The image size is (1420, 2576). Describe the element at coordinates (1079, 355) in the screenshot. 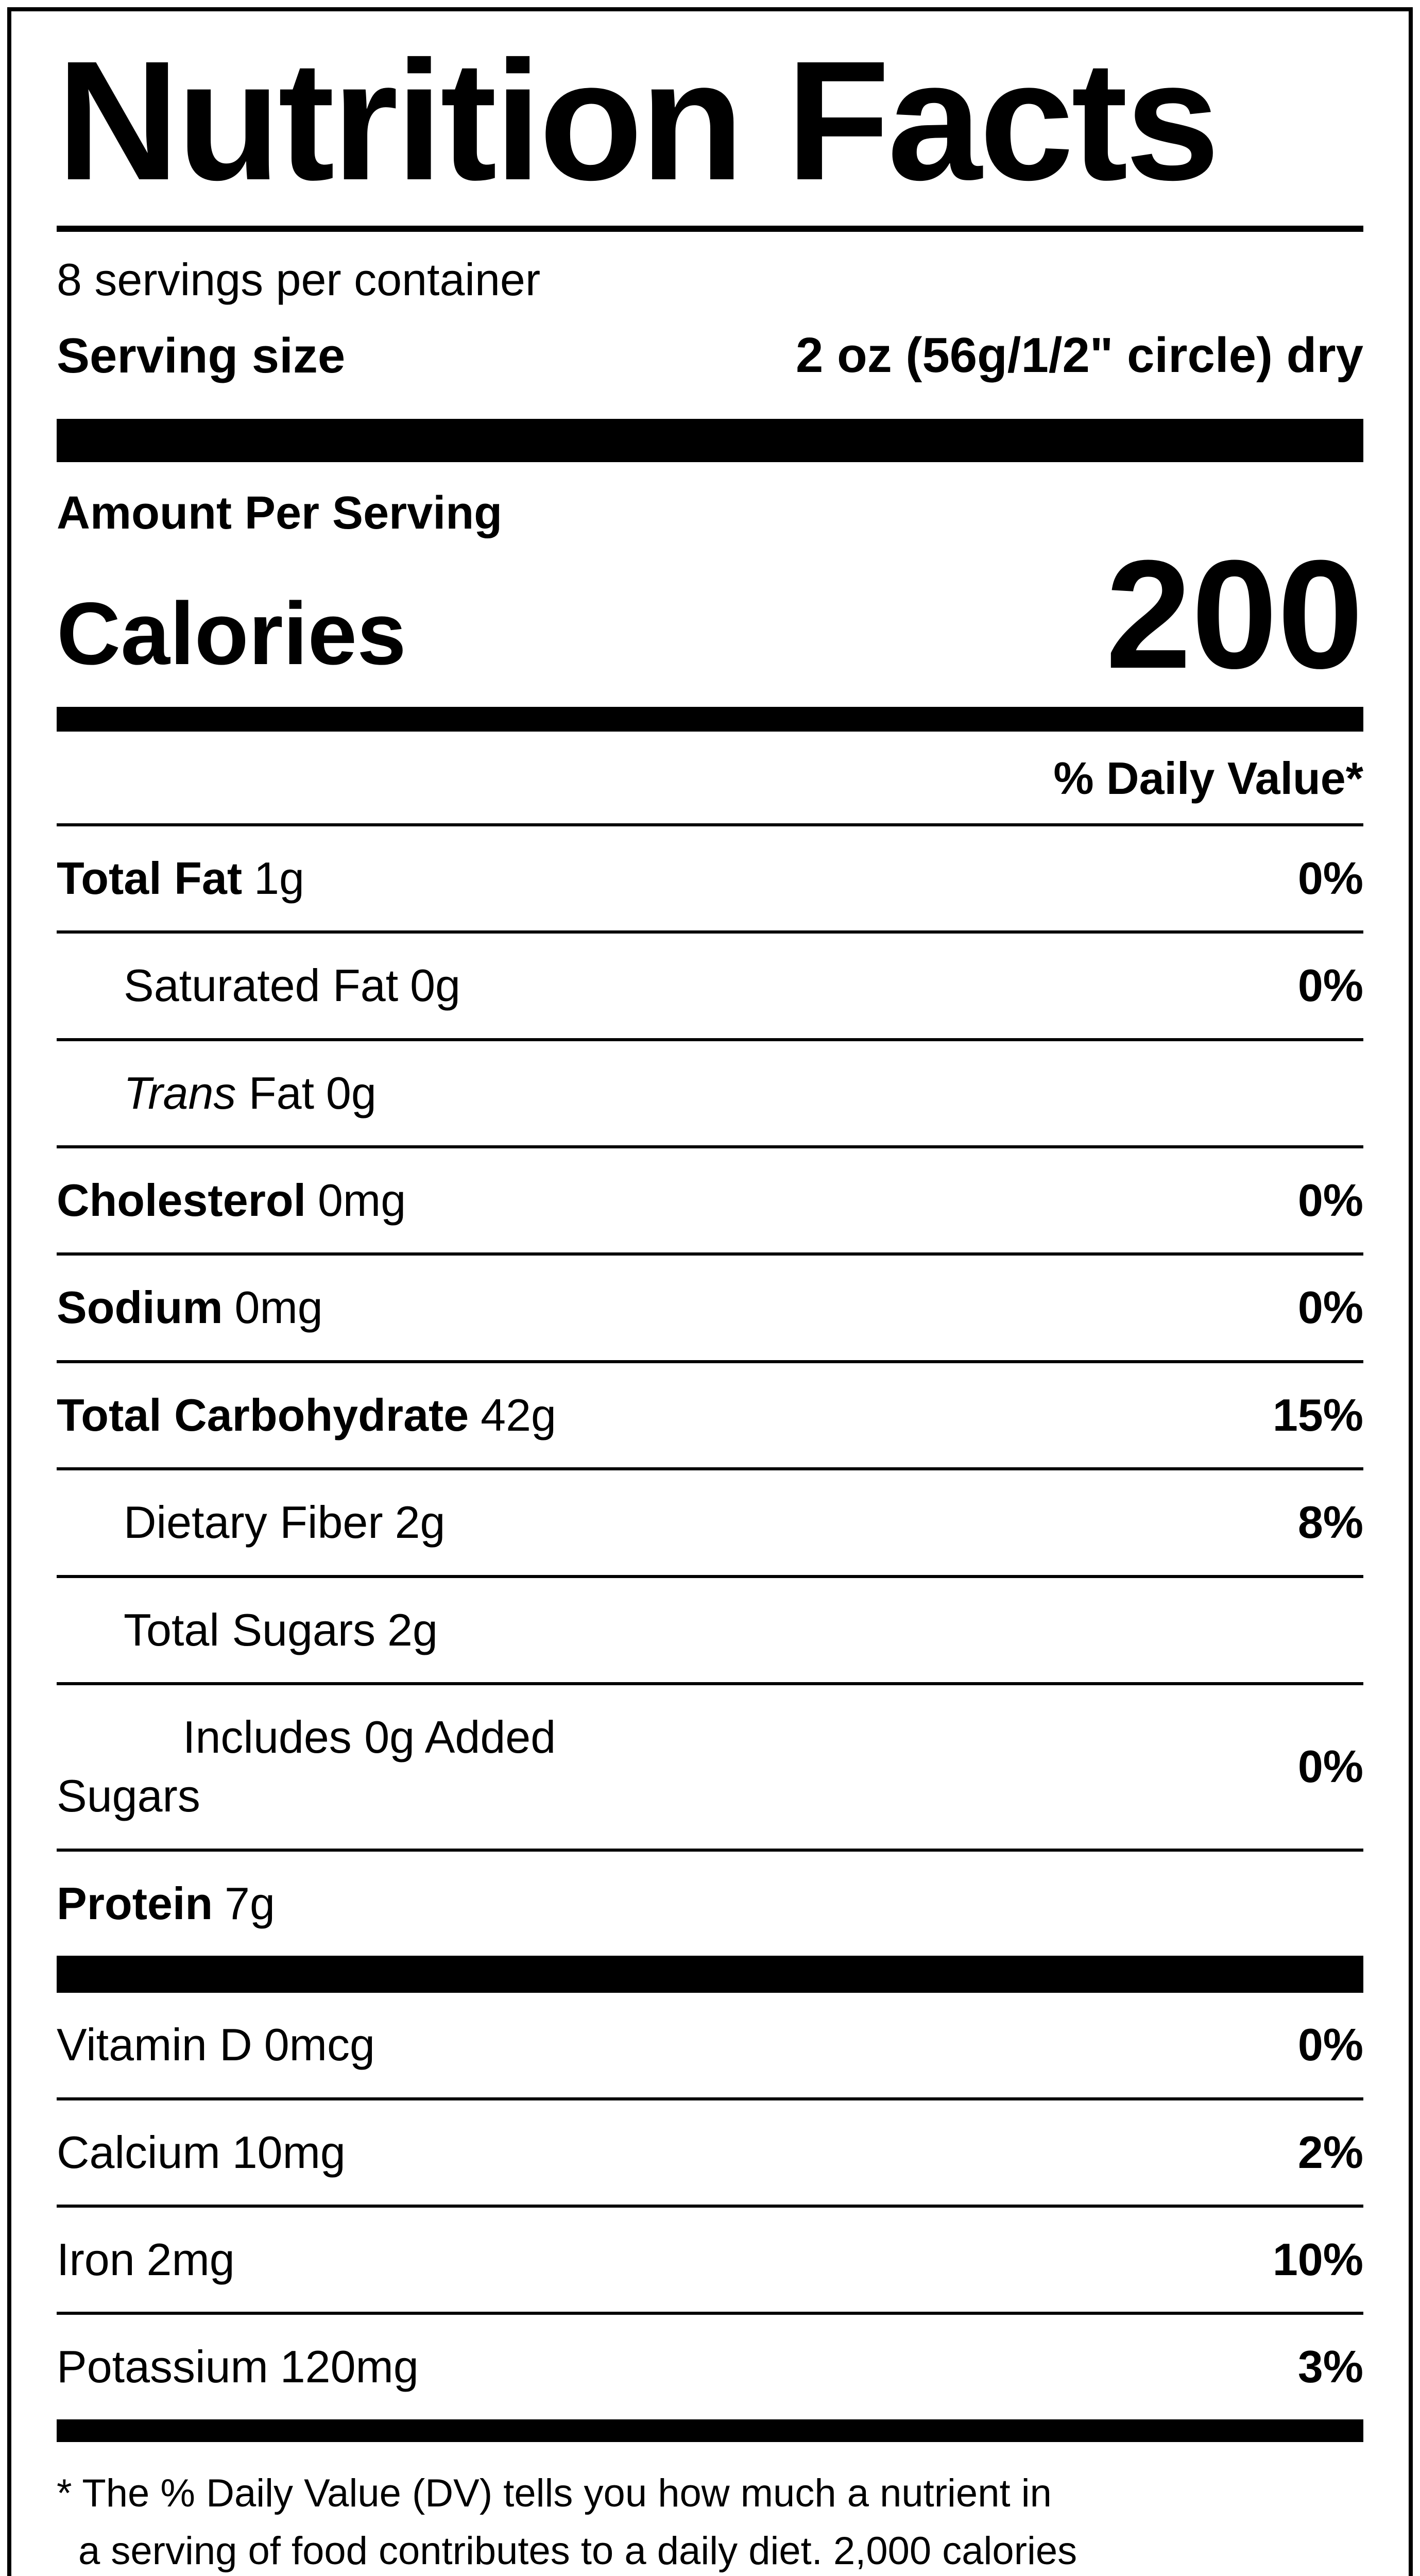

I see `serving-size-value: 2 oz (56g/1/2" circle) dry` at that location.